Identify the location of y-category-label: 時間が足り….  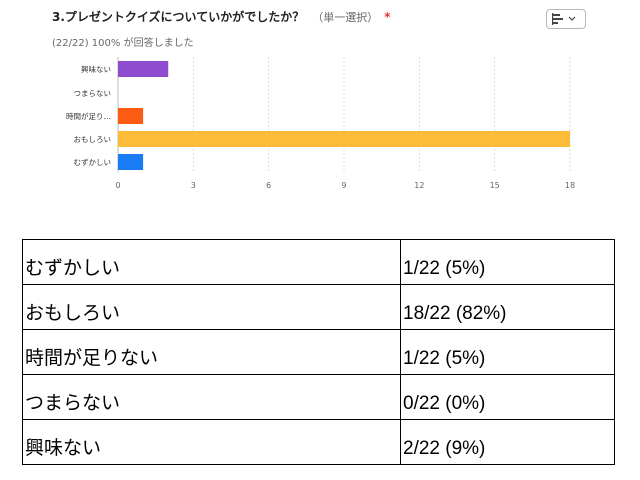
(88, 116).